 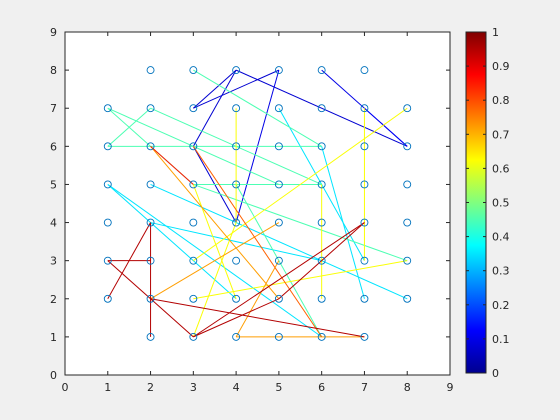 I want to click on colorbar-tick-label: 0.5, so click(x=501, y=203).